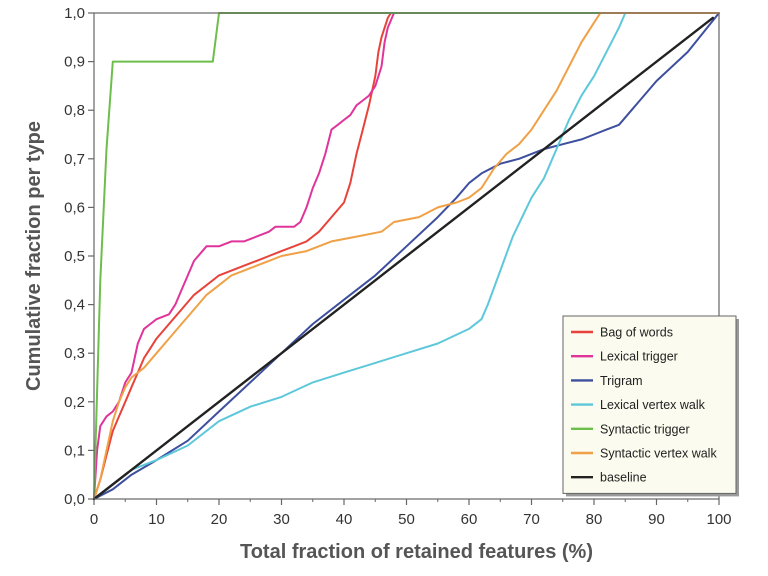 This screenshot has height=576, width=768. What do you see at coordinates (74, 62) in the screenshot?
I see `y-tick-label: 0,9` at bounding box center [74, 62].